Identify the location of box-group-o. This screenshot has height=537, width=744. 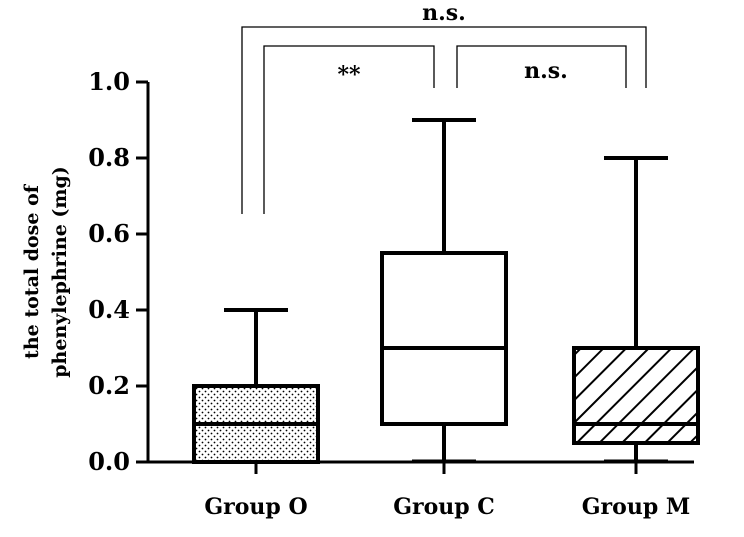
(256, 386).